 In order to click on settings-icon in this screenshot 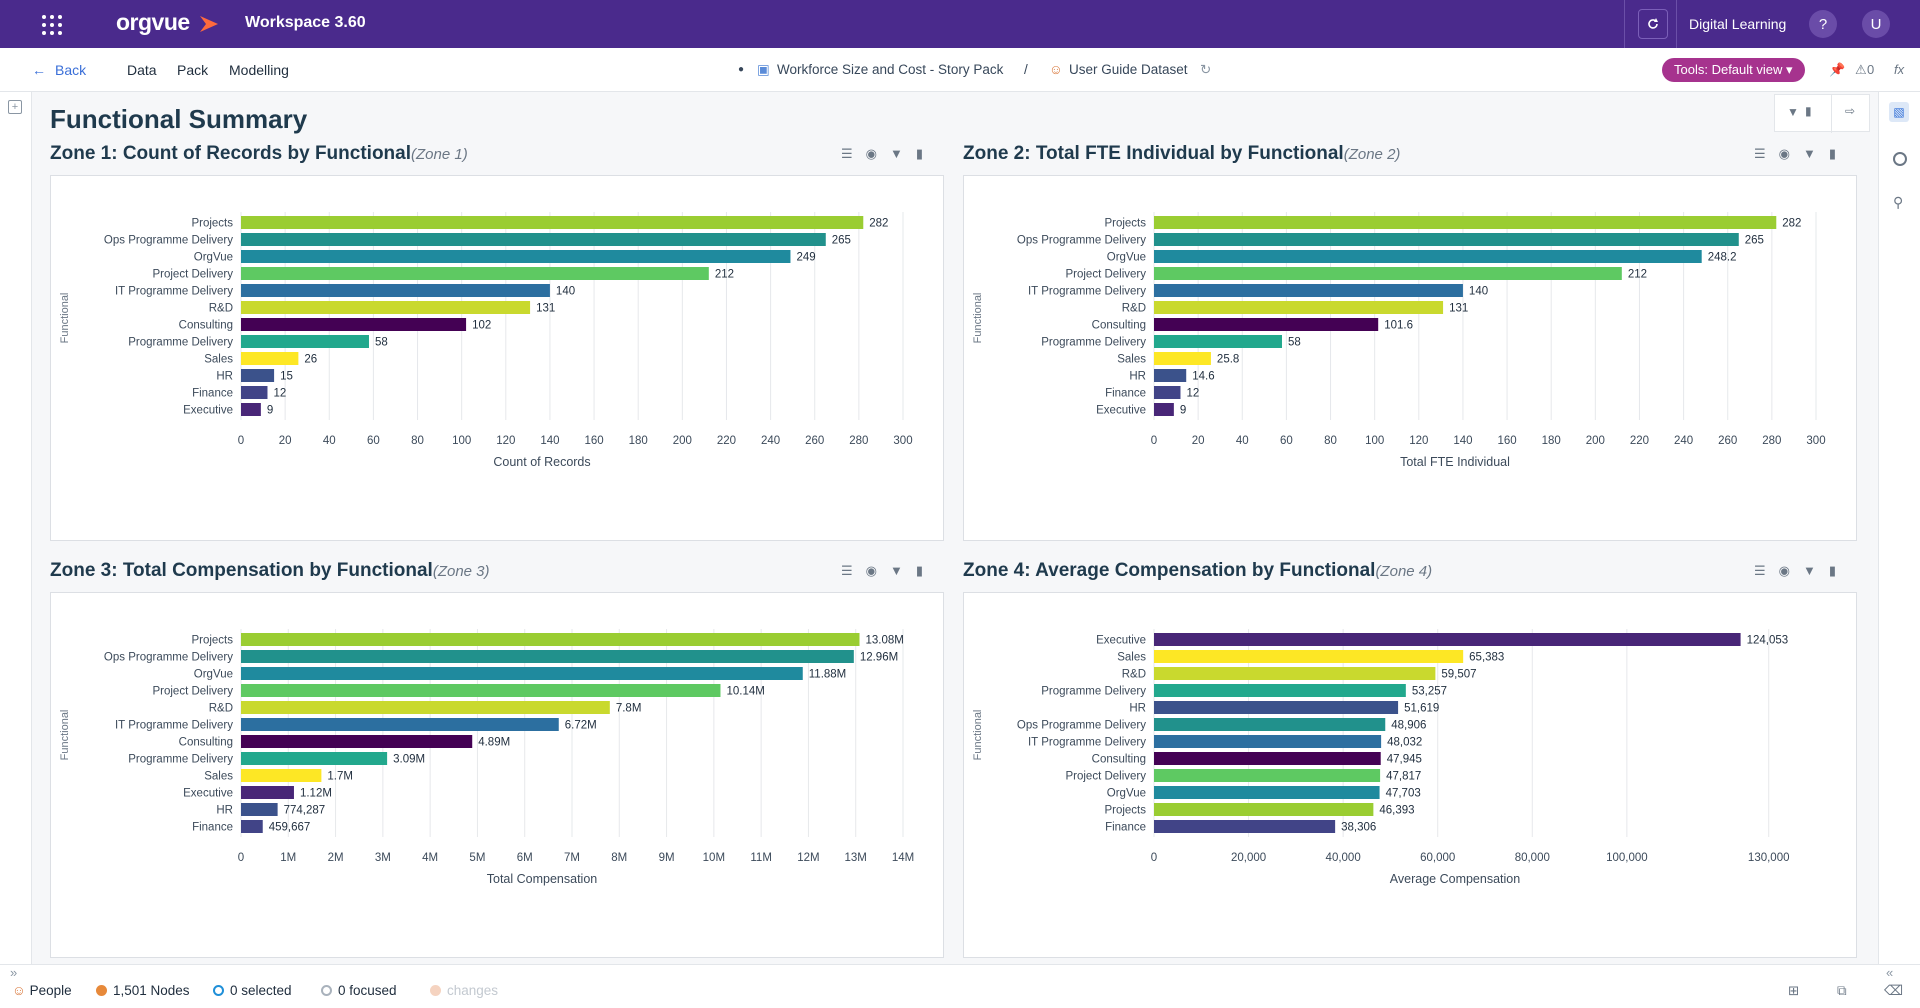, I will do `click(1900, 159)`.